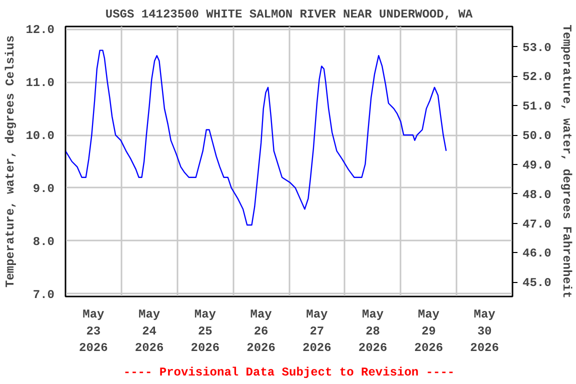 The height and width of the screenshot is (384, 576). I want to click on x-tick-label: May 28 2026, so click(373, 332).